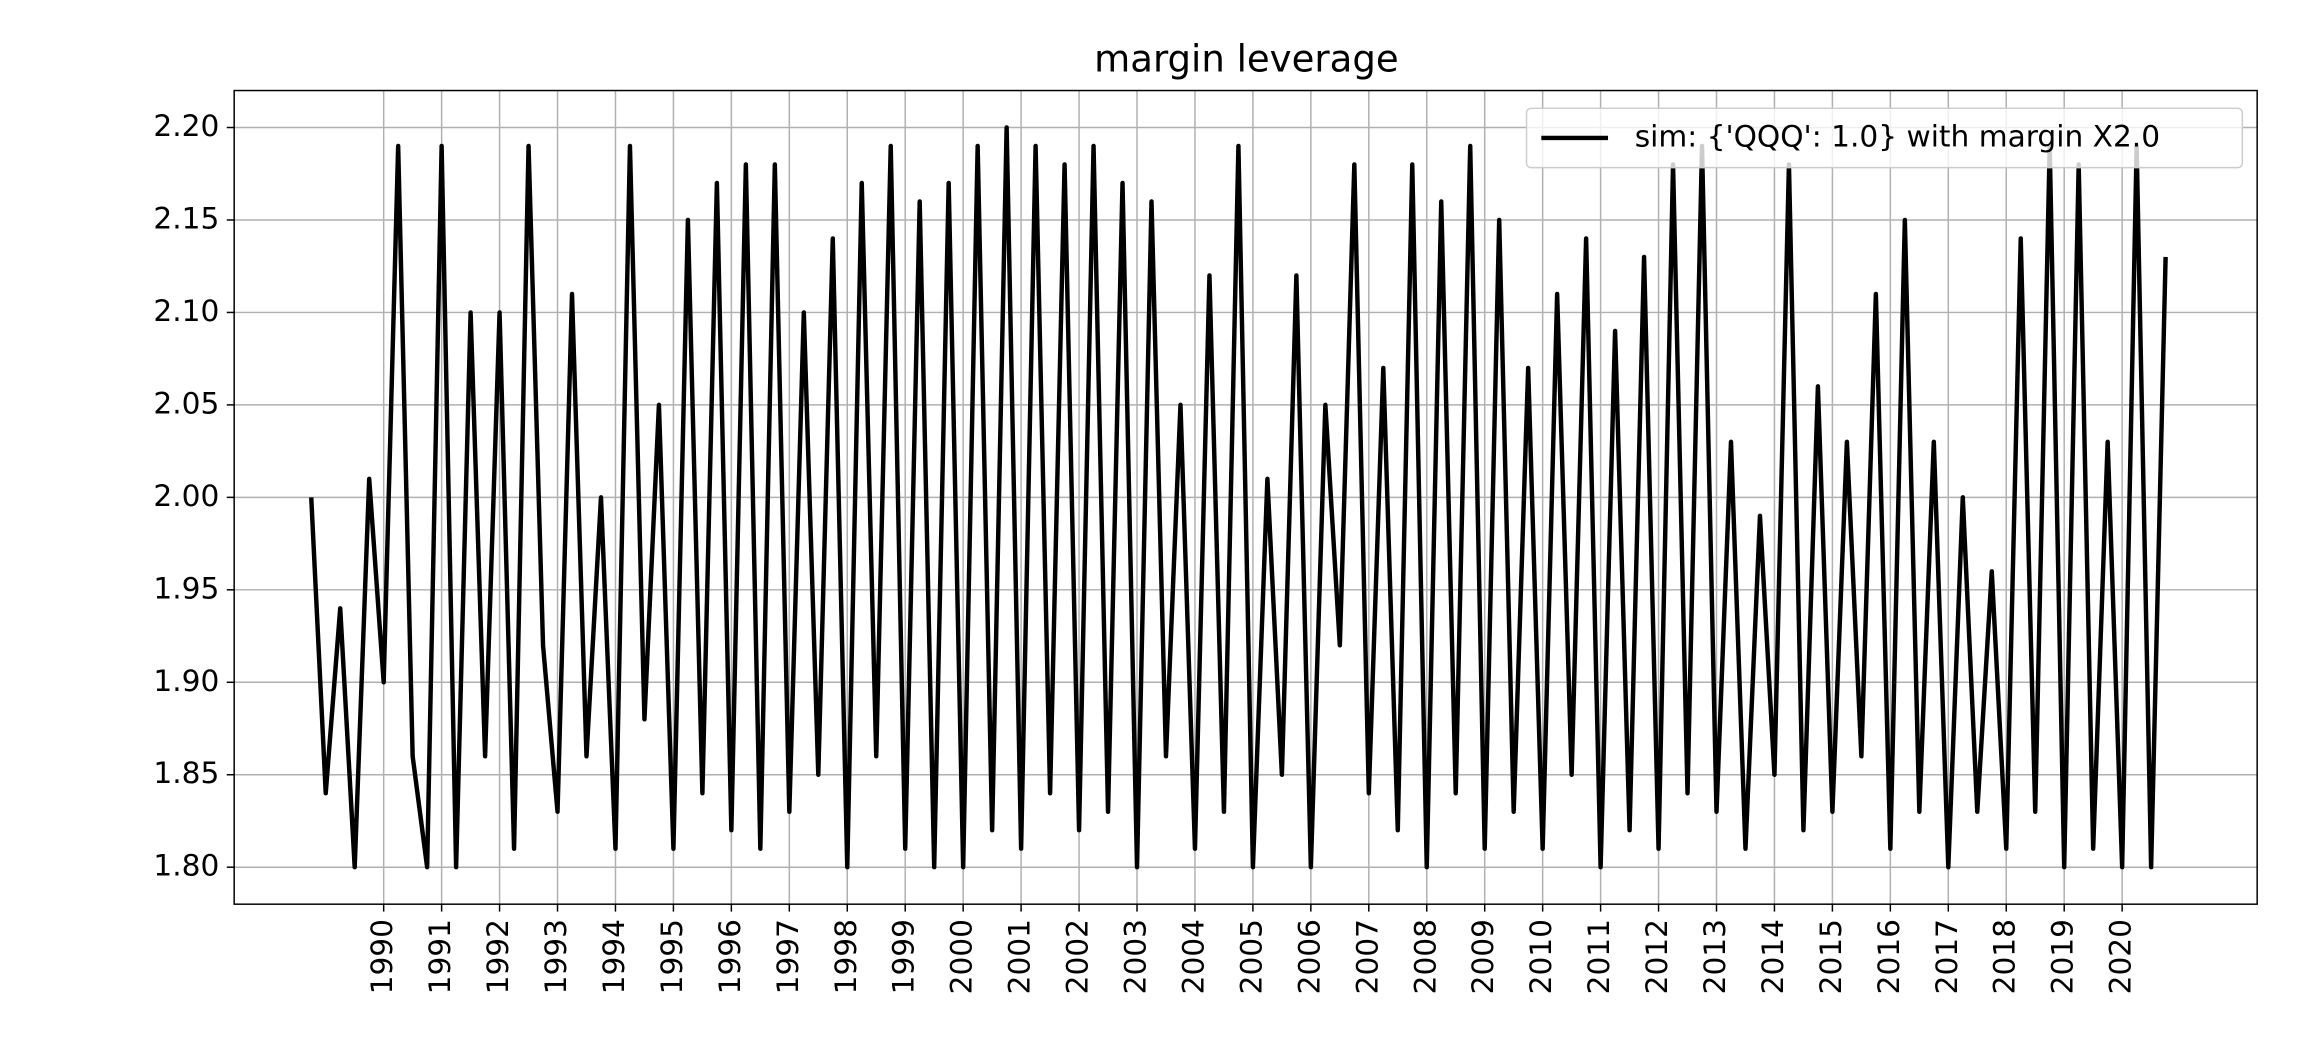 The width and height of the screenshot is (2312, 1054). What do you see at coordinates (845, 956) in the screenshot?
I see `x-tick-label: 1998` at bounding box center [845, 956].